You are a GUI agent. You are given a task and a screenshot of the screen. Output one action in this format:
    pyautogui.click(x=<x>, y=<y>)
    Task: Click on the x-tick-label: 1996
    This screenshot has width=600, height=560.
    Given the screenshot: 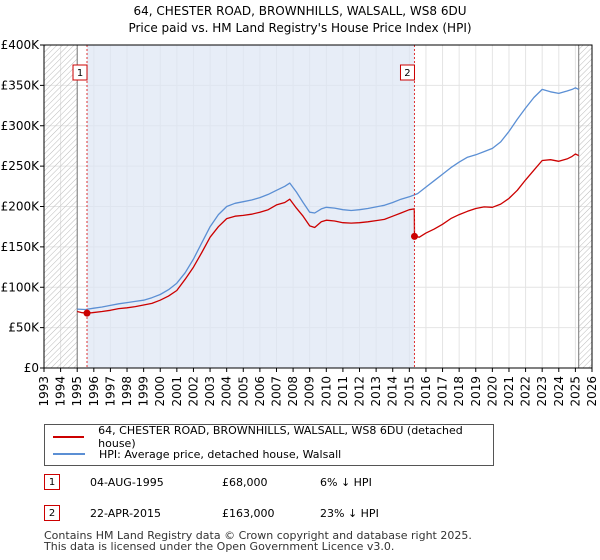 What is the action you would take?
    pyautogui.click(x=94, y=391)
    